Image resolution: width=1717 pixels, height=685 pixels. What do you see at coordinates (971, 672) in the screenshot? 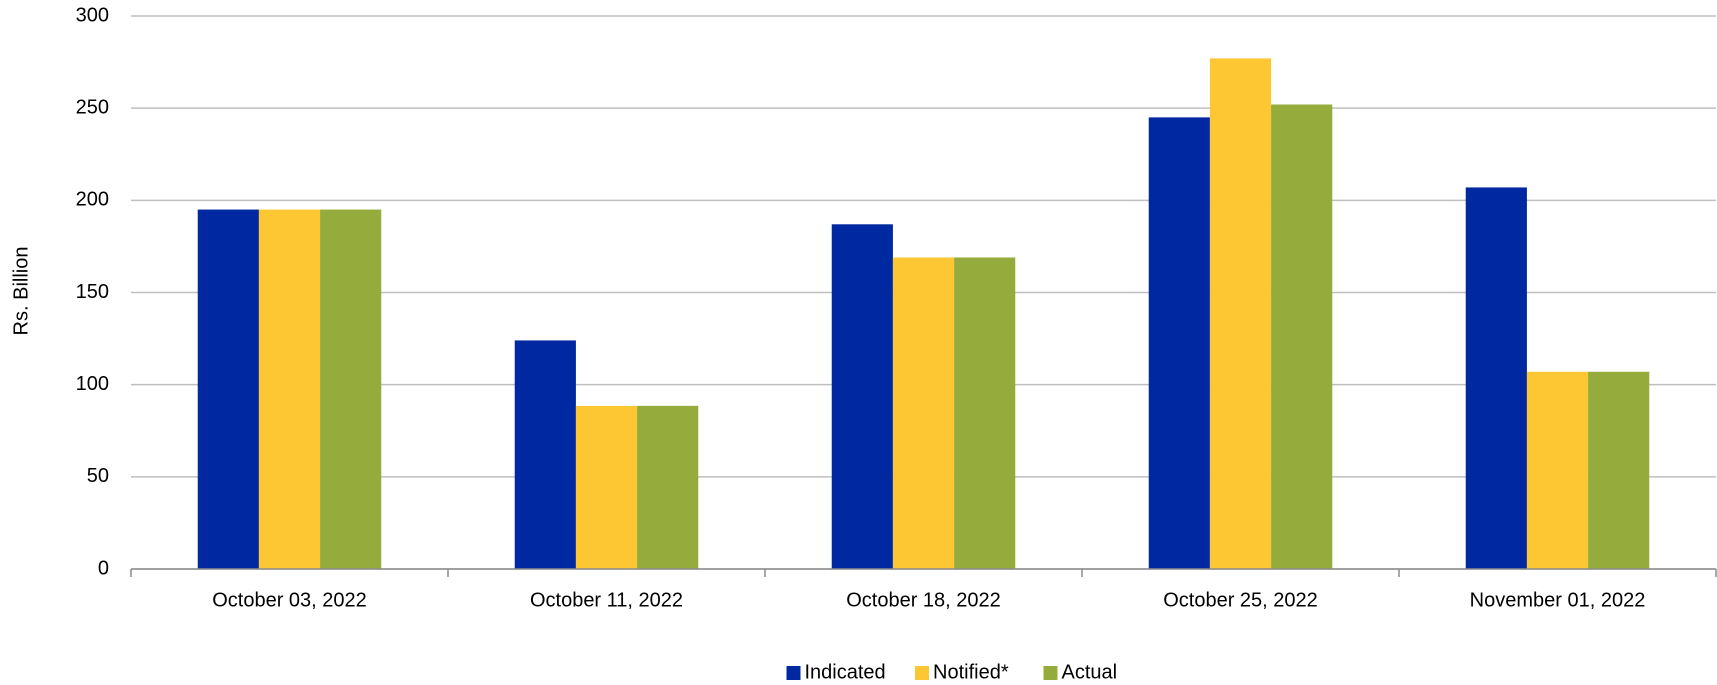
I see `legend-label: Notified*` at bounding box center [971, 672].